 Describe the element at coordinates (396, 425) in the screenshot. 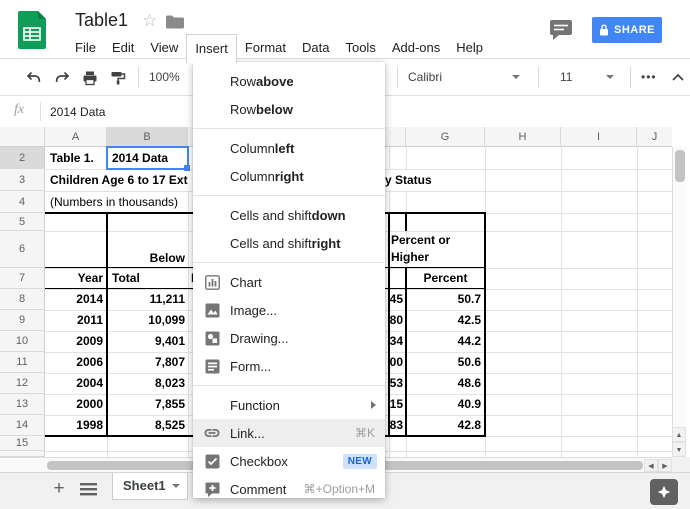

I see `cell-f14: 83` at that location.